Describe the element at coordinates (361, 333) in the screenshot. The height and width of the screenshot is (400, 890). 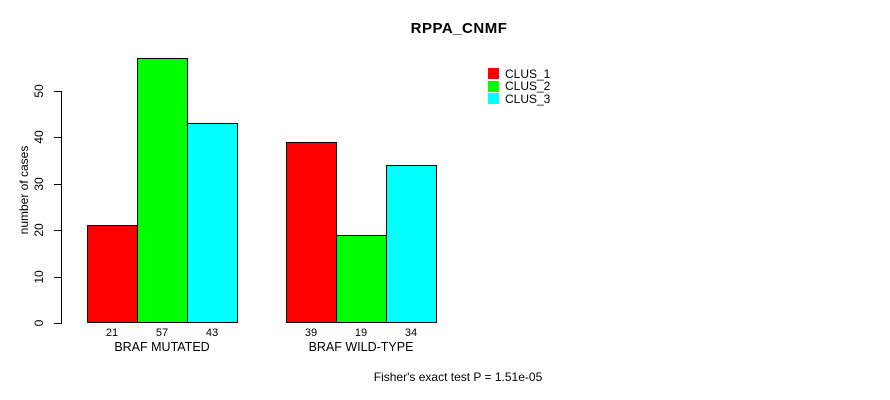
I see `bar-value-label: 19` at that location.